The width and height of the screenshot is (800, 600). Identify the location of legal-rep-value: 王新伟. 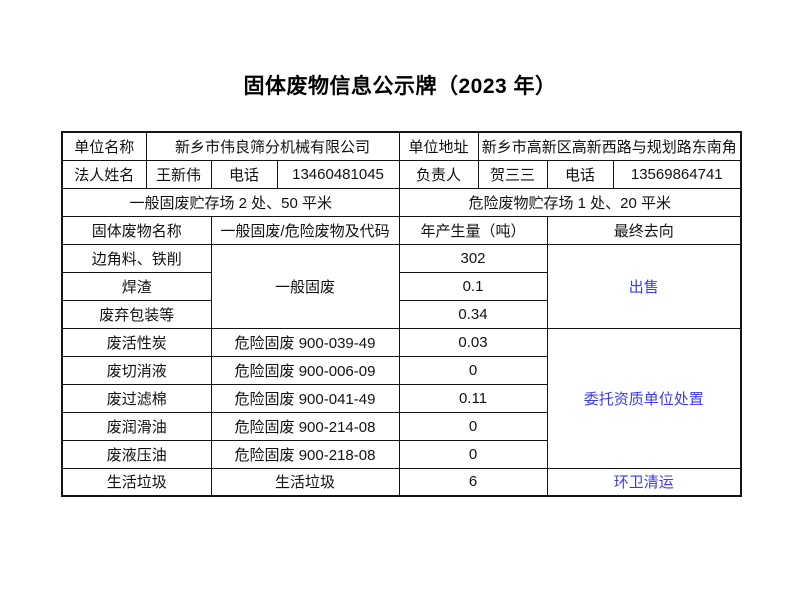
(178, 174).